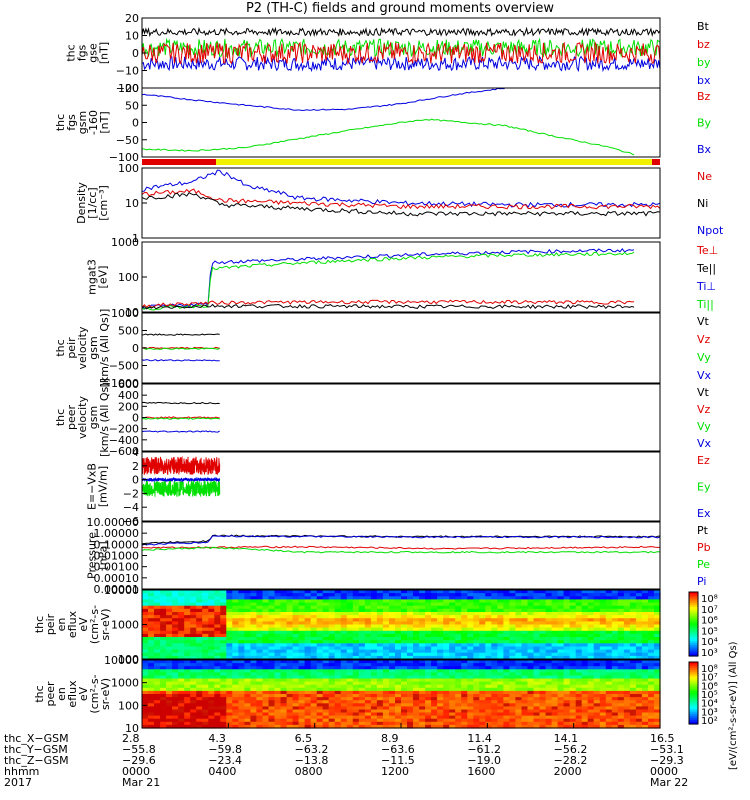  What do you see at coordinates (82, 417) in the screenshot?
I see `y-axis-label-line: velocity` at bounding box center [82, 417].